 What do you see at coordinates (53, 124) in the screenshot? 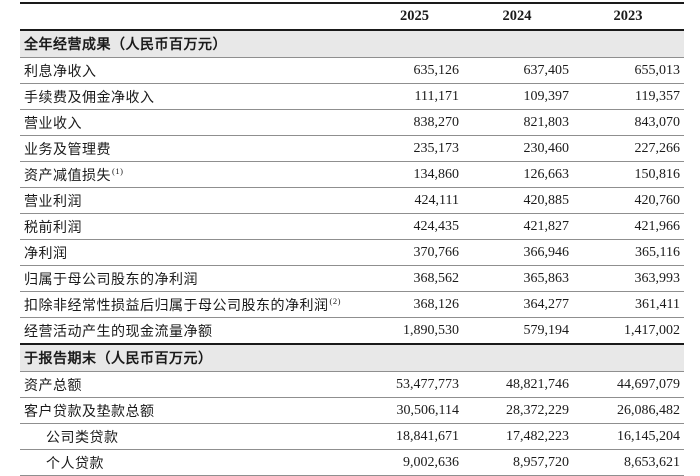
I see `row-label: 营业收入` at bounding box center [53, 124].